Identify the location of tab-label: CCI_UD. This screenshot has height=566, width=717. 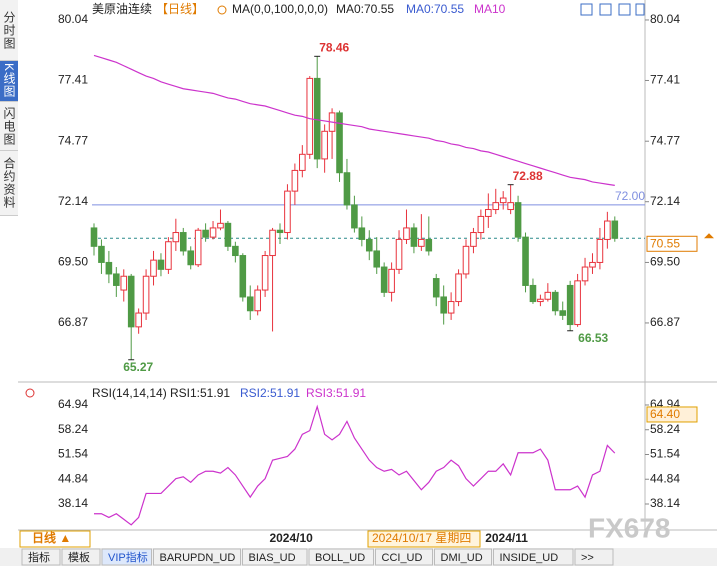
(402, 558).